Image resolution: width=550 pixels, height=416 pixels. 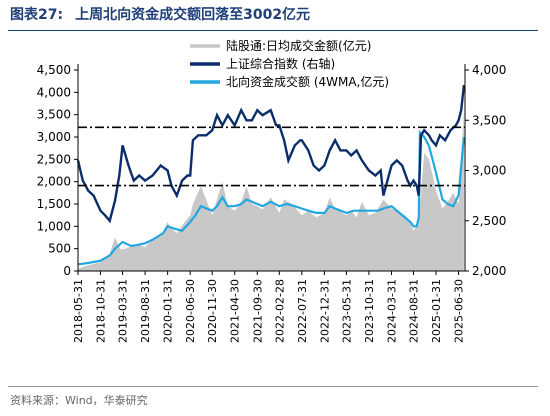 I want to click on source-note: 资料来源：Wind，华泰研究, so click(x=79, y=400).